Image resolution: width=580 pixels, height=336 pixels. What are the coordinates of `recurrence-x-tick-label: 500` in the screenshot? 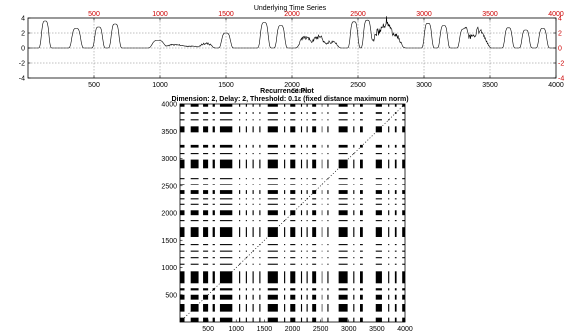 It's located at (208, 329).